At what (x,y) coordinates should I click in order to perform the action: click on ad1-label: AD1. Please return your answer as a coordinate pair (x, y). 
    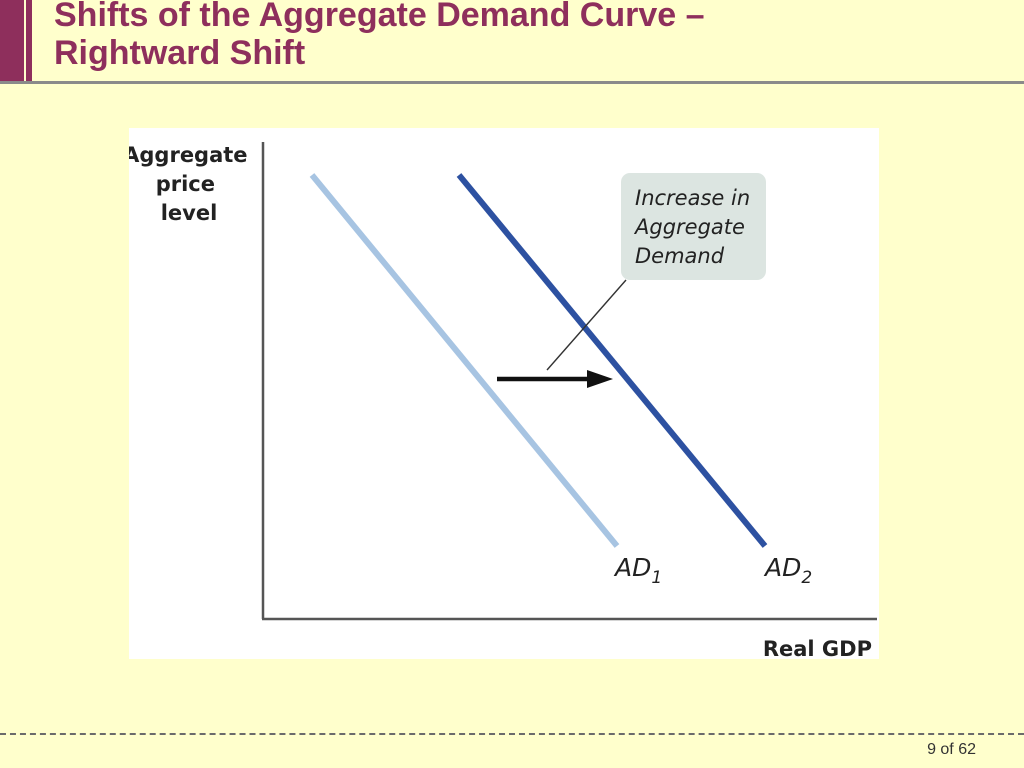
    Looking at the image, I should click on (637, 570).